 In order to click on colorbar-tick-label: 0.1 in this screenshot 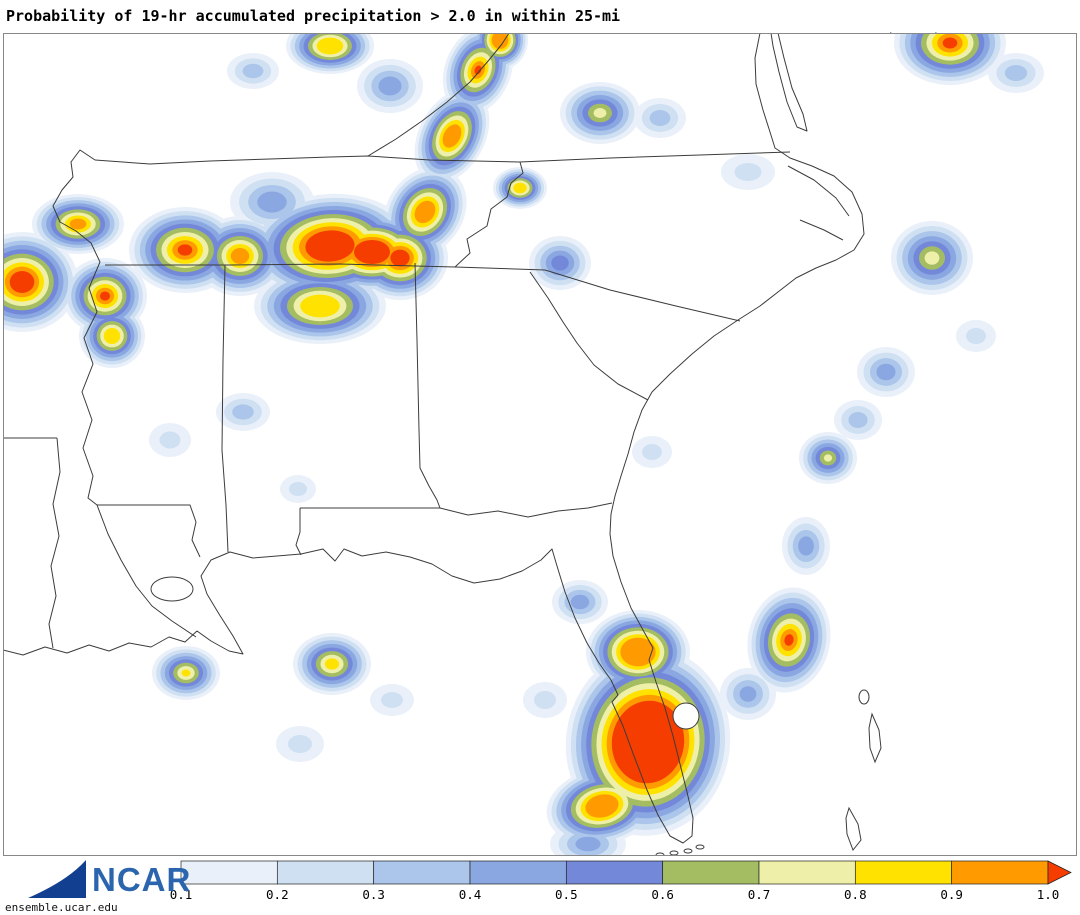, I will do `click(181, 894)`.